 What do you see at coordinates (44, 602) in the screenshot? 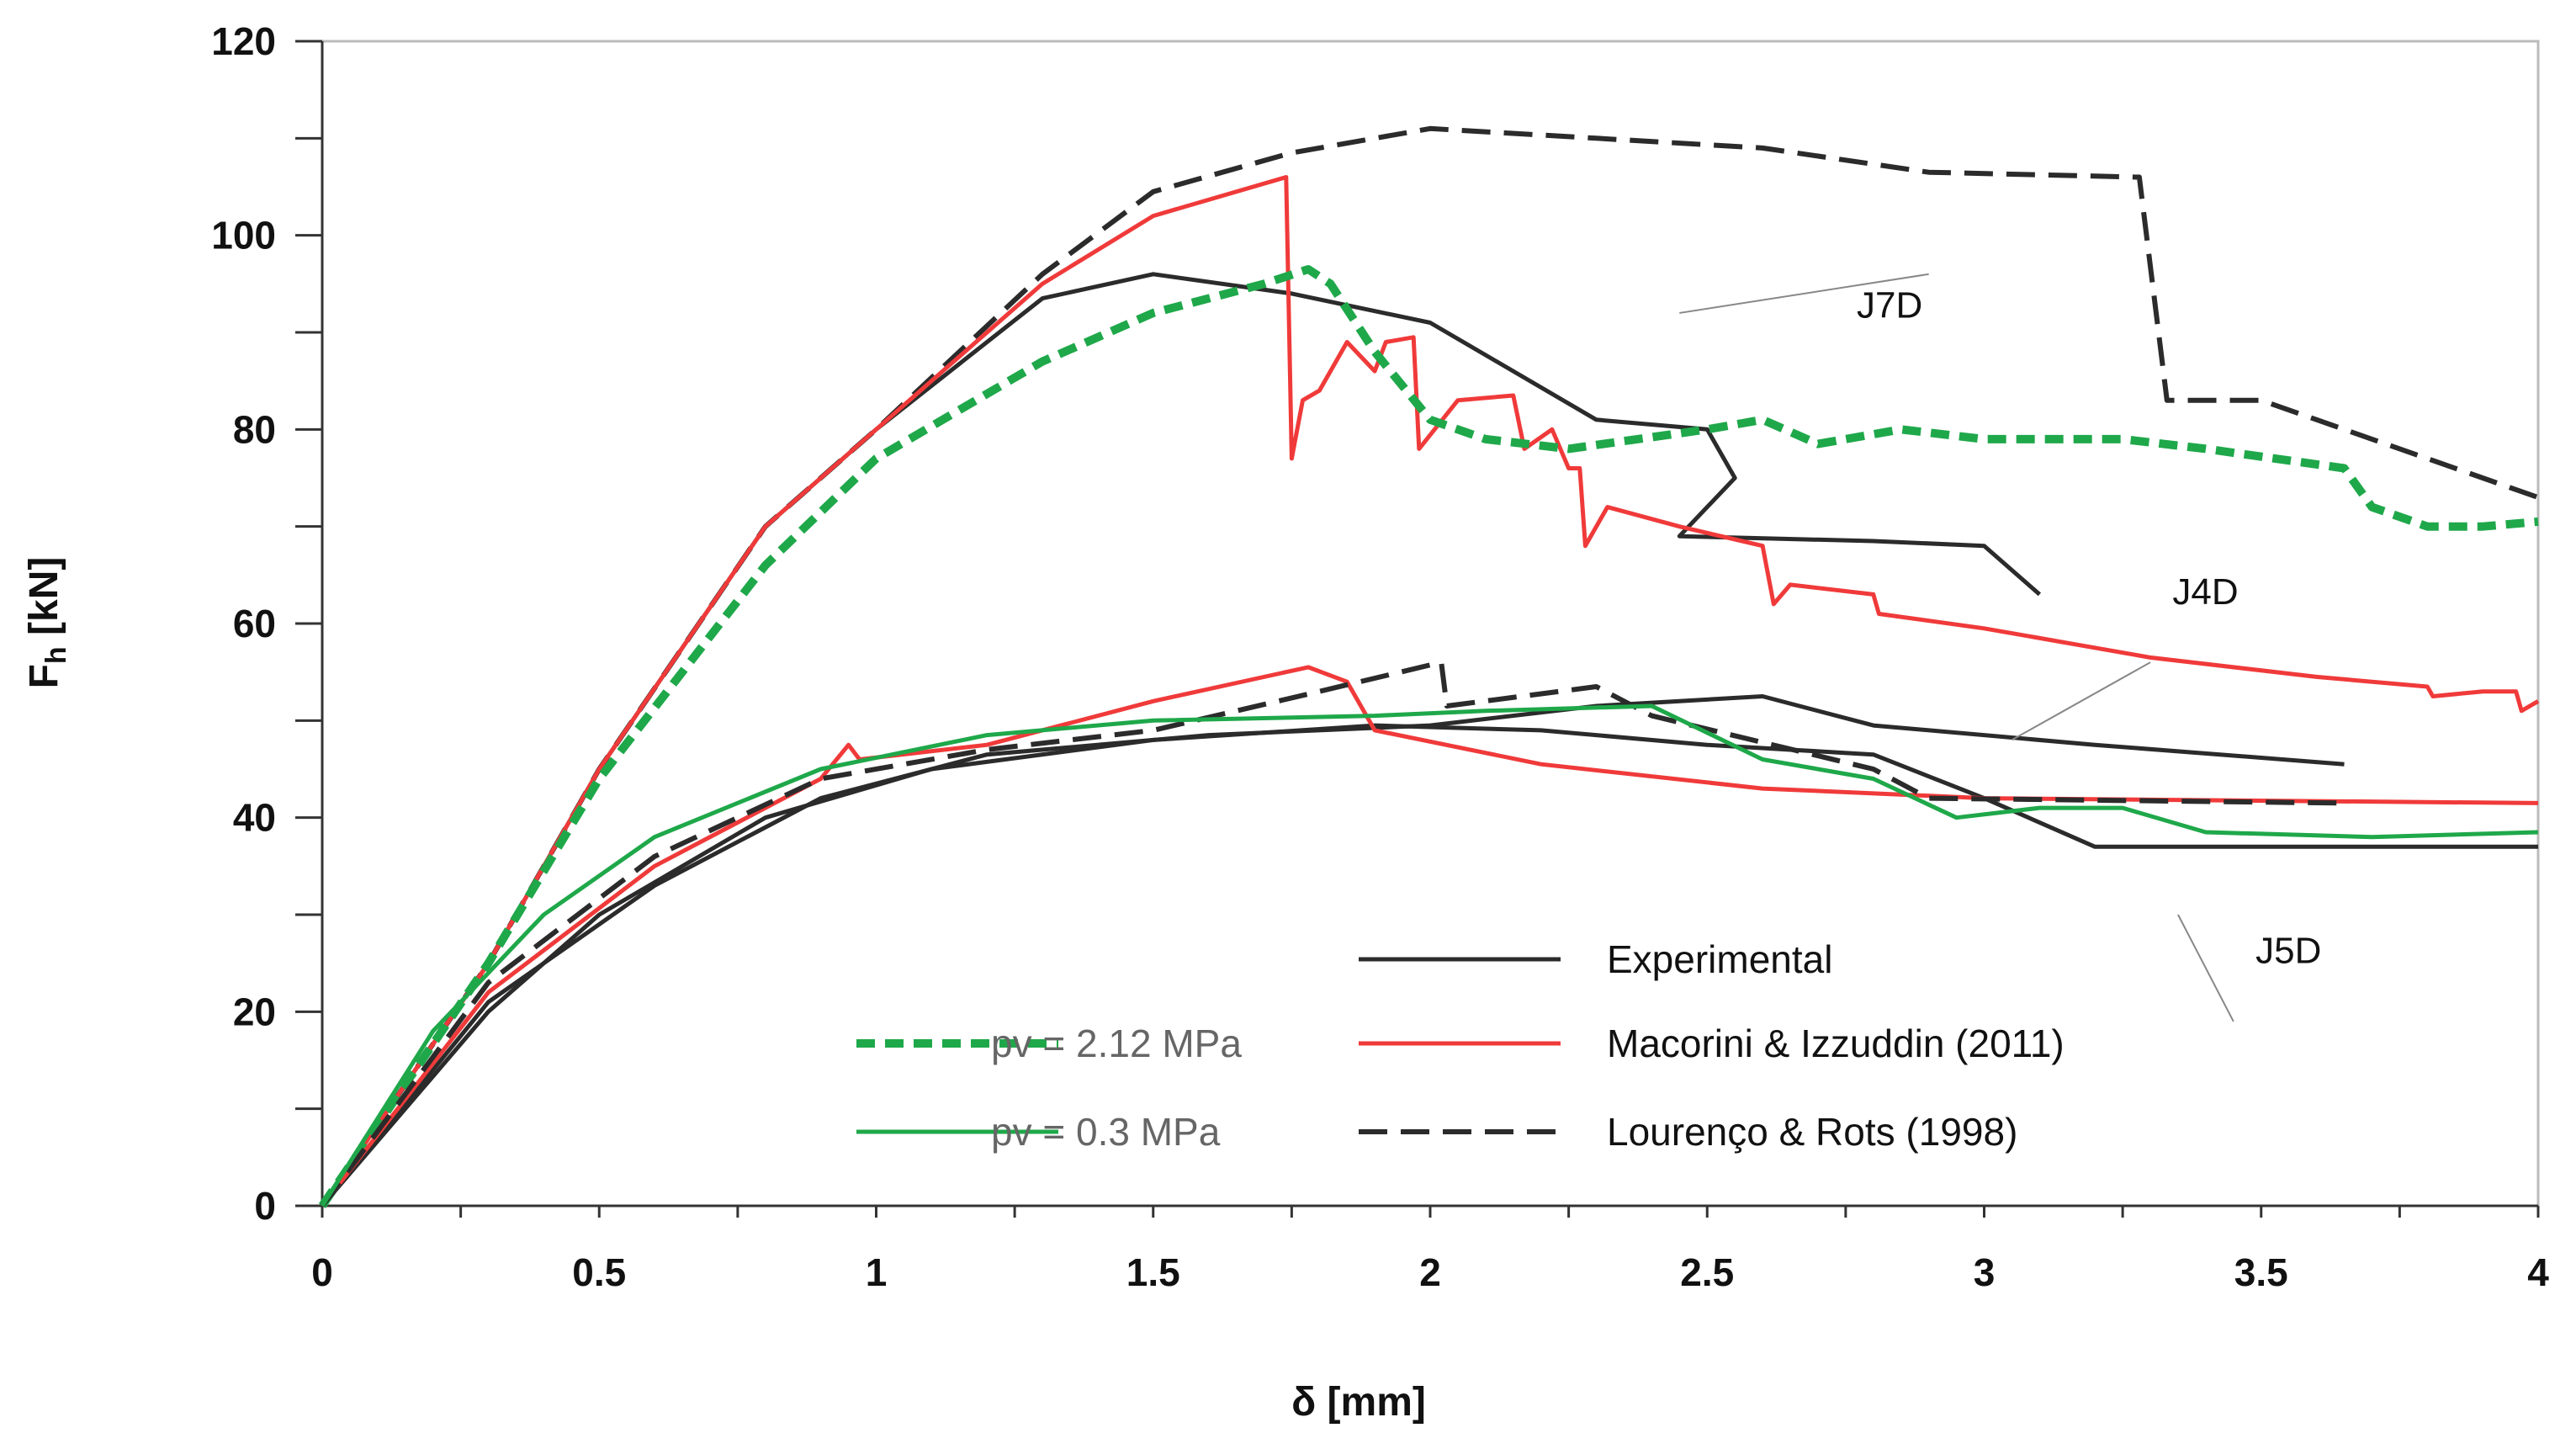
I see `y-axis-label-unit: [kN]` at bounding box center [44, 602].